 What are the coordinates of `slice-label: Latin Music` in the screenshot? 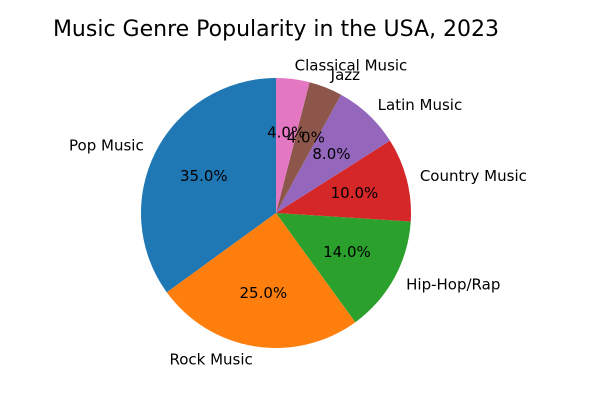 It's located at (420, 105).